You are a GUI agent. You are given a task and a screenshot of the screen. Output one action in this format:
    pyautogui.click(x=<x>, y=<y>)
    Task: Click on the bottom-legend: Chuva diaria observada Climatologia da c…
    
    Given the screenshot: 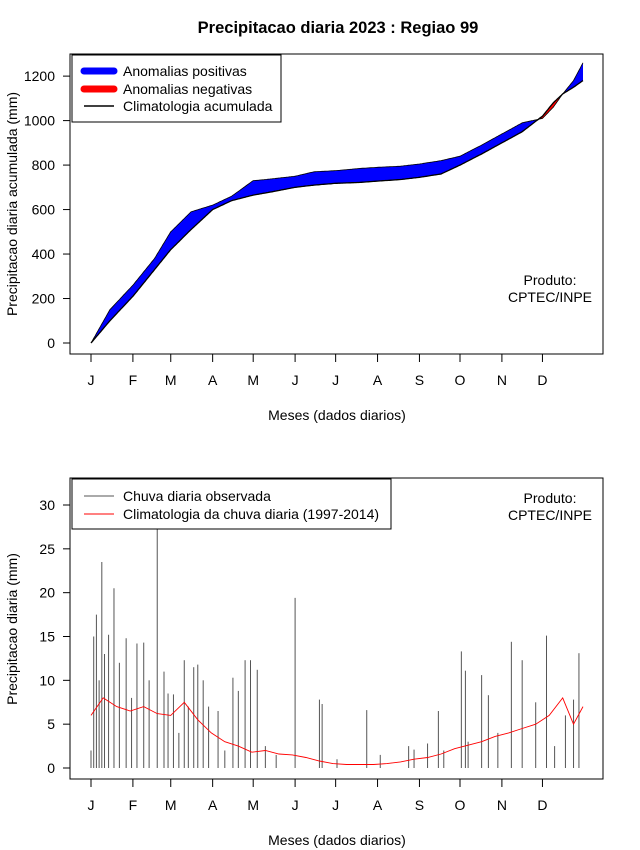 What is the action you would take?
    pyautogui.click(x=231, y=504)
    